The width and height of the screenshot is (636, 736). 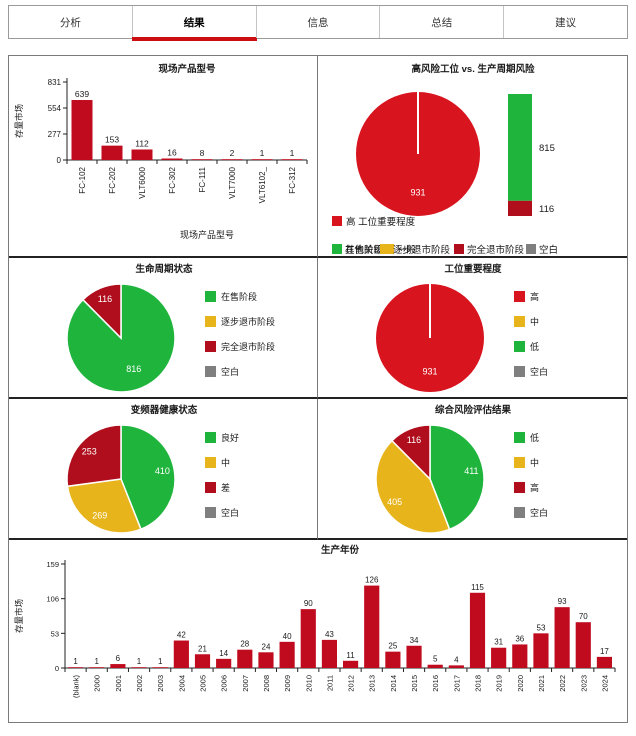 What do you see at coordinates (441, 22) in the screenshot?
I see `tab-4: 总结` at bounding box center [441, 22].